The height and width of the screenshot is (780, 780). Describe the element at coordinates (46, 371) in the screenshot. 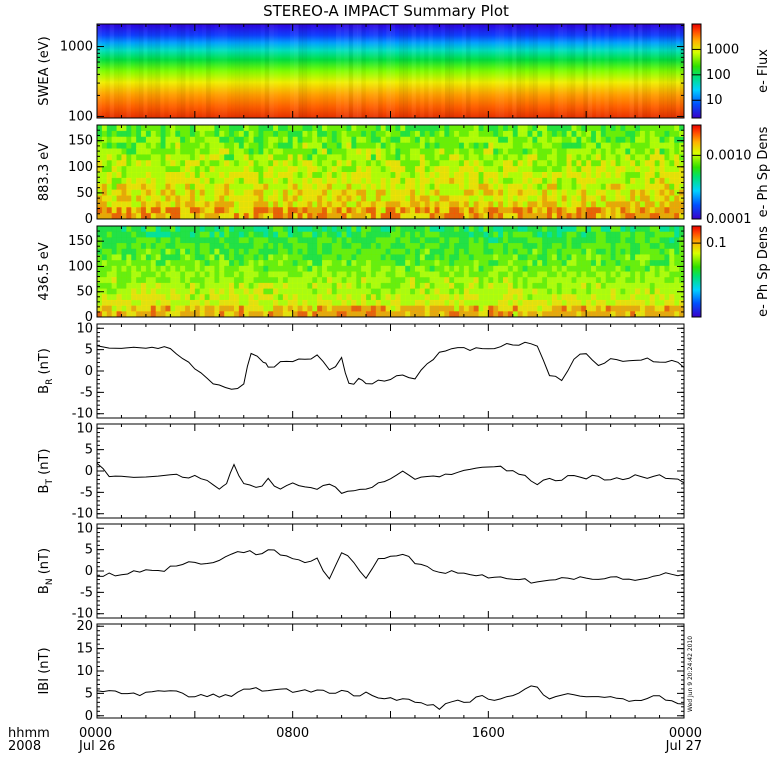

I see `y-axis-label: BR (nT)` at that location.